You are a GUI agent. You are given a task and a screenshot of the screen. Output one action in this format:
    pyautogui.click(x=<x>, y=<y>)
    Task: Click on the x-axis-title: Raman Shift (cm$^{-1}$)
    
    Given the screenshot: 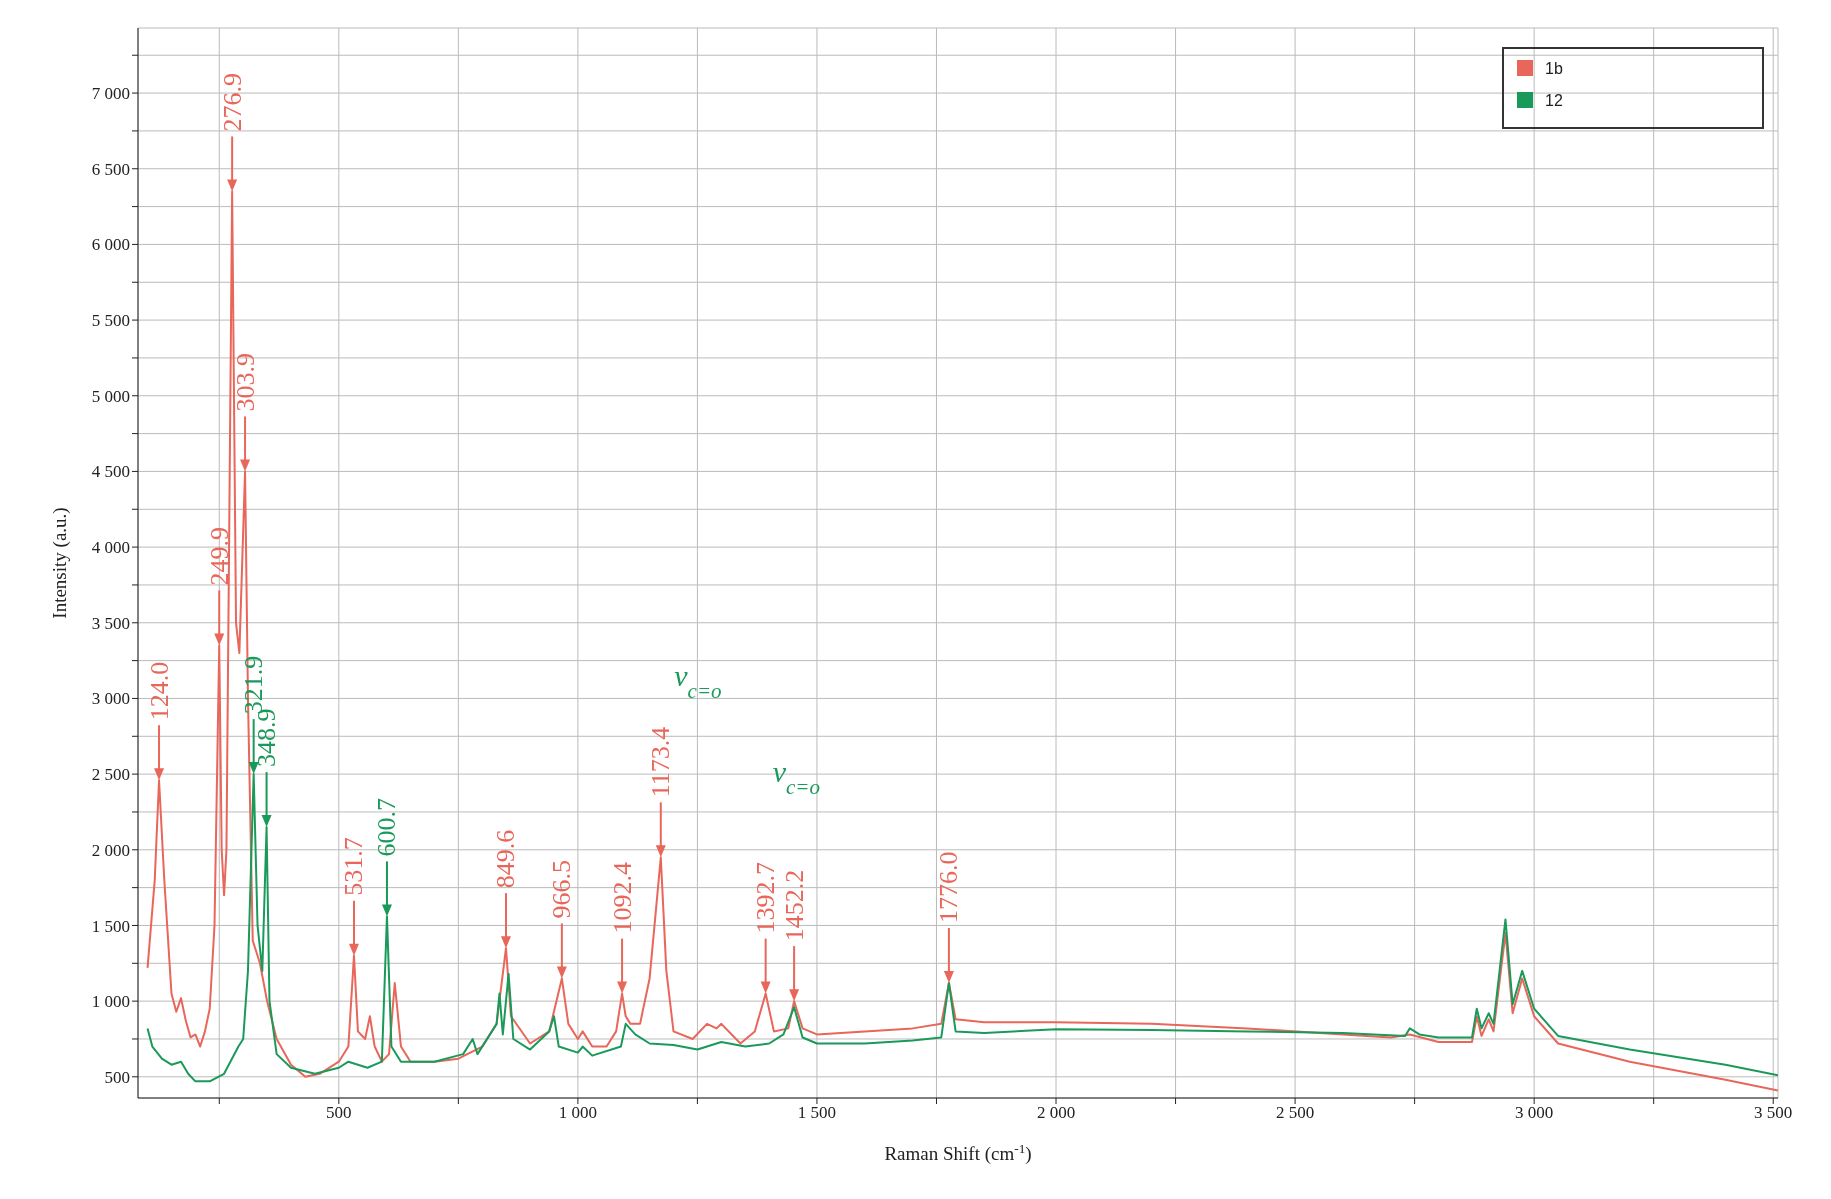 What is the action you would take?
    pyautogui.click(x=958, y=1152)
    